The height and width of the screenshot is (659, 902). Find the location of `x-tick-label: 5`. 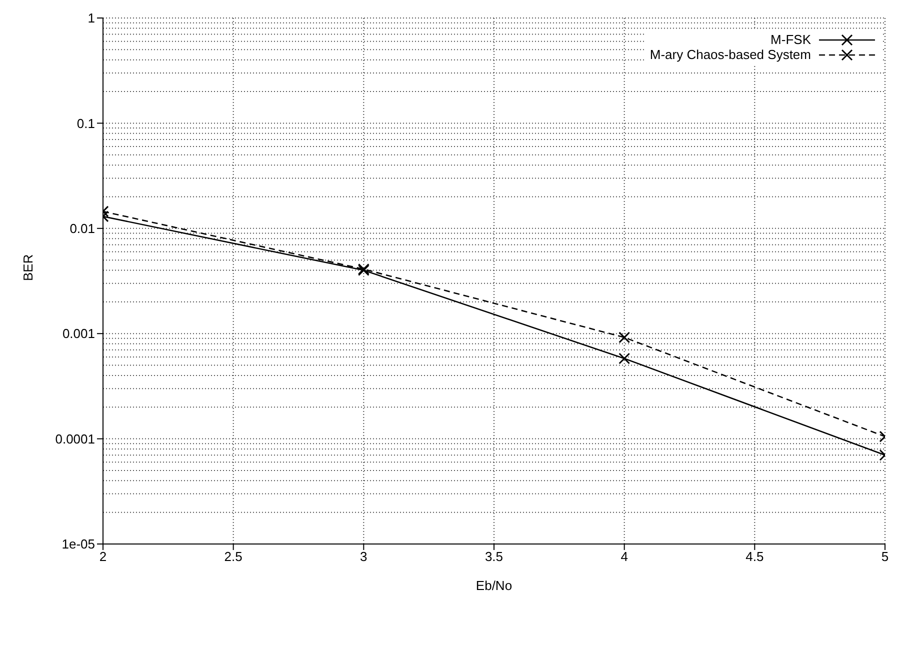

x-tick-label: 5 is located at coordinates (885, 556).